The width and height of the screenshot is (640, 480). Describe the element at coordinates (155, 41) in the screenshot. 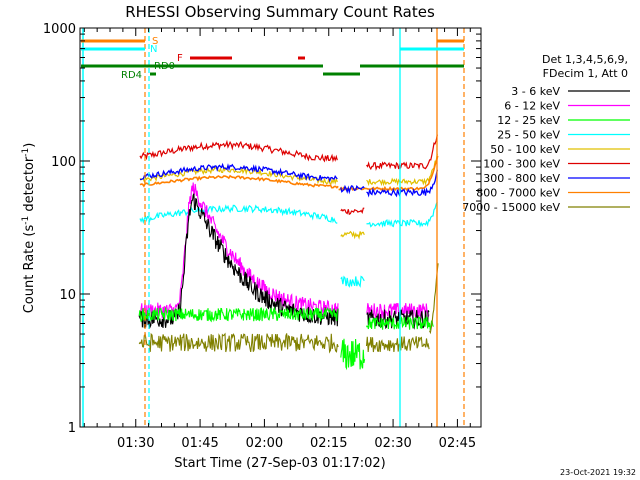

I see `flag-label-s: S` at that location.